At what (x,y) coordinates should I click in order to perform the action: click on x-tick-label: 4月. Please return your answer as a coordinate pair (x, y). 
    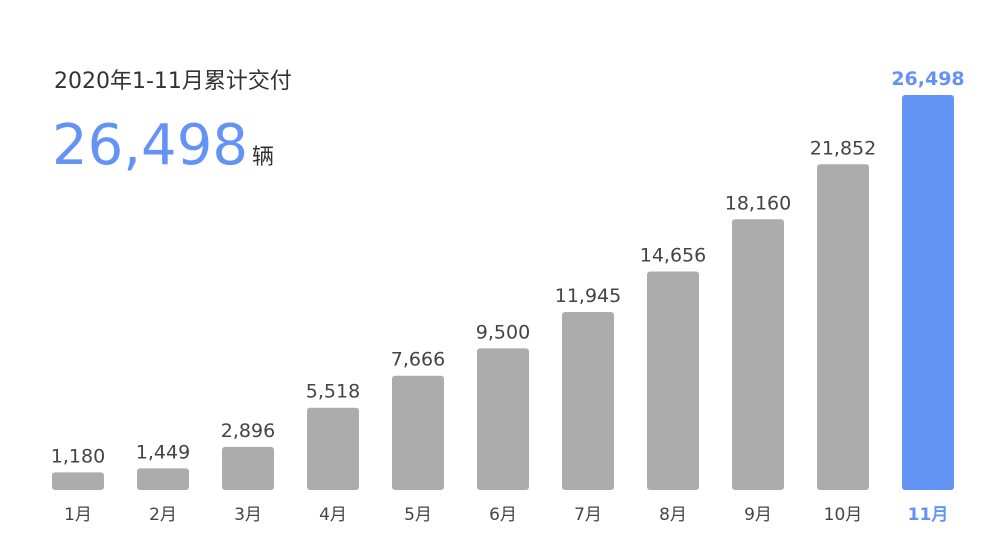
    Looking at the image, I should click on (333, 515).